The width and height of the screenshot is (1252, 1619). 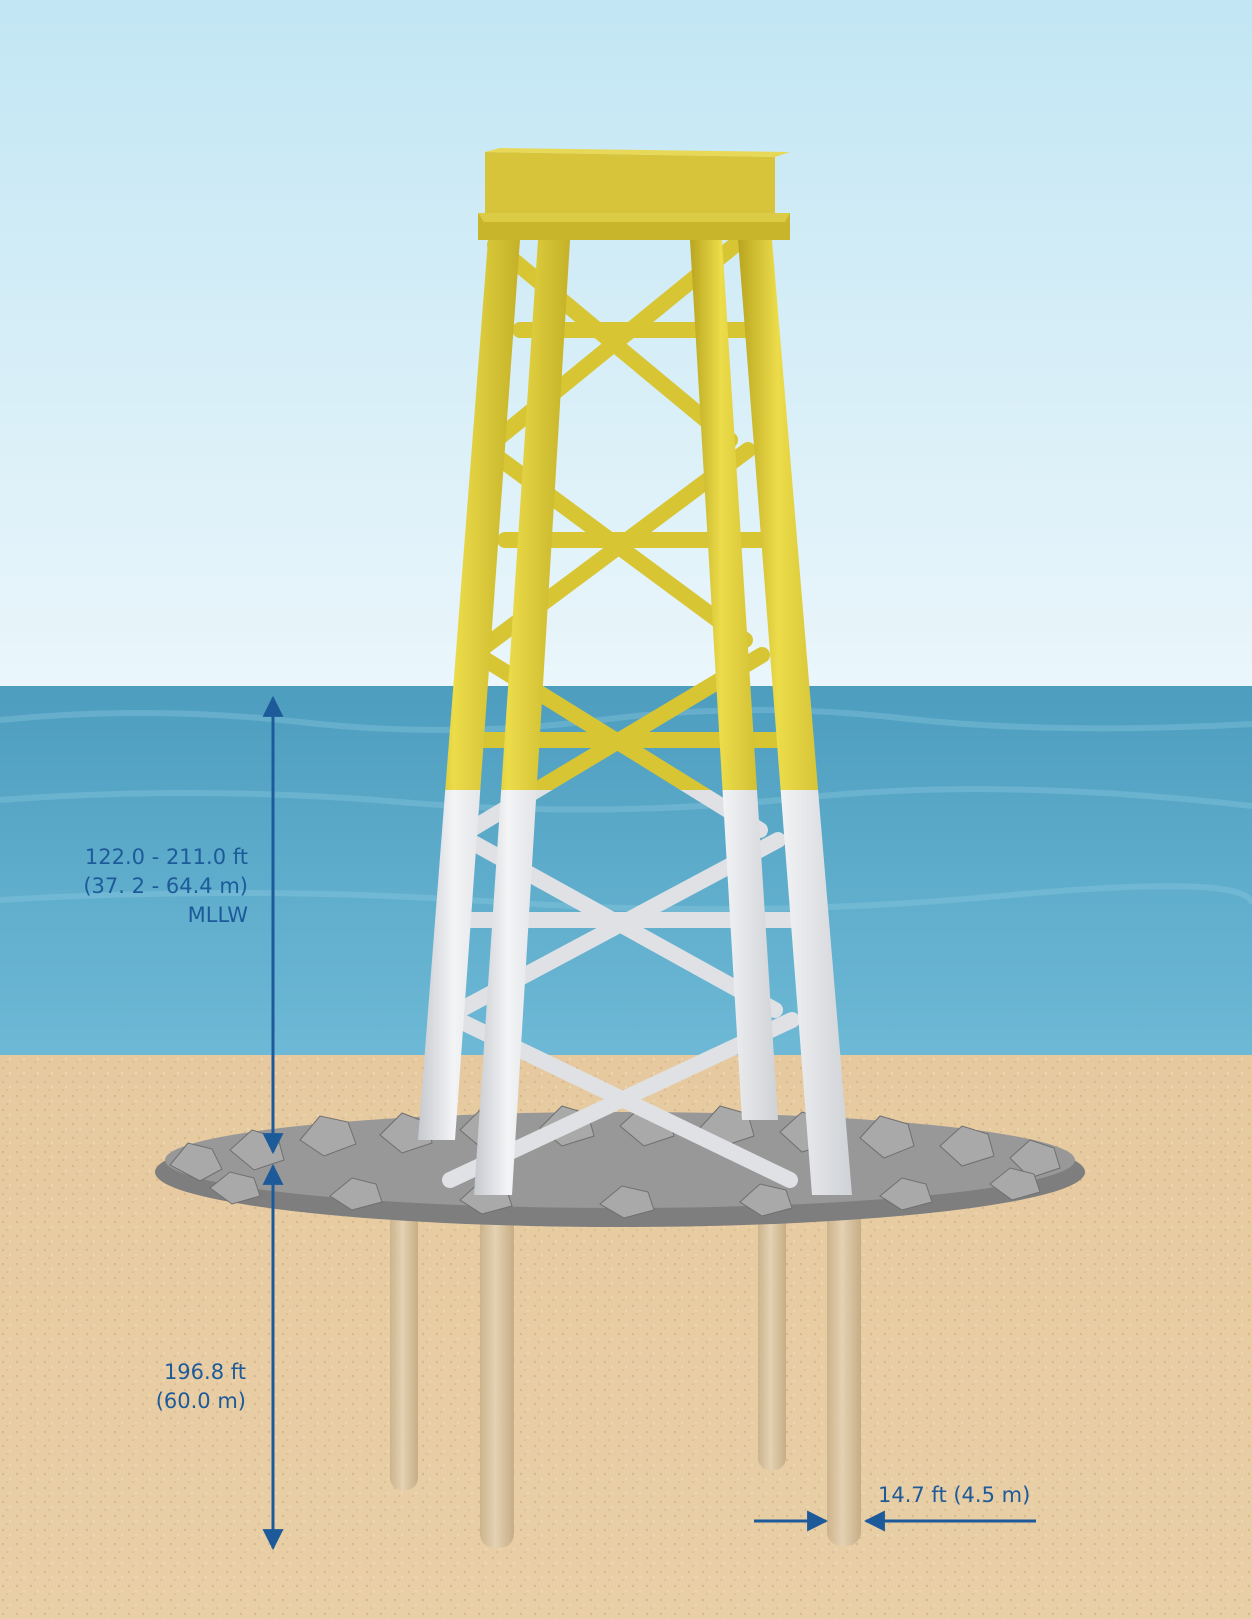 What do you see at coordinates (635, 992) in the screenshot?
I see `jacket-lower-grey` at bounding box center [635, 992].